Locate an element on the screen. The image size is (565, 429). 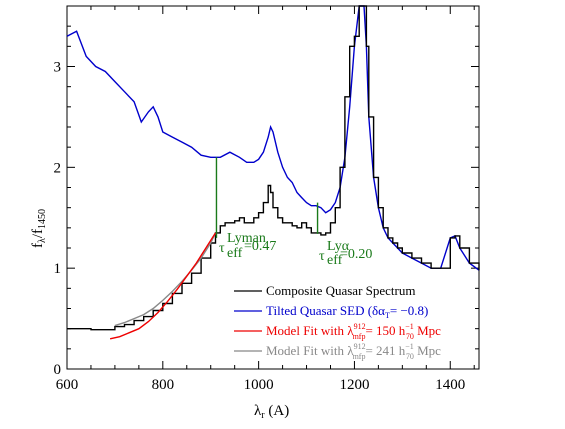
x-tick-label: 600 is located at coordinates (67, 385).